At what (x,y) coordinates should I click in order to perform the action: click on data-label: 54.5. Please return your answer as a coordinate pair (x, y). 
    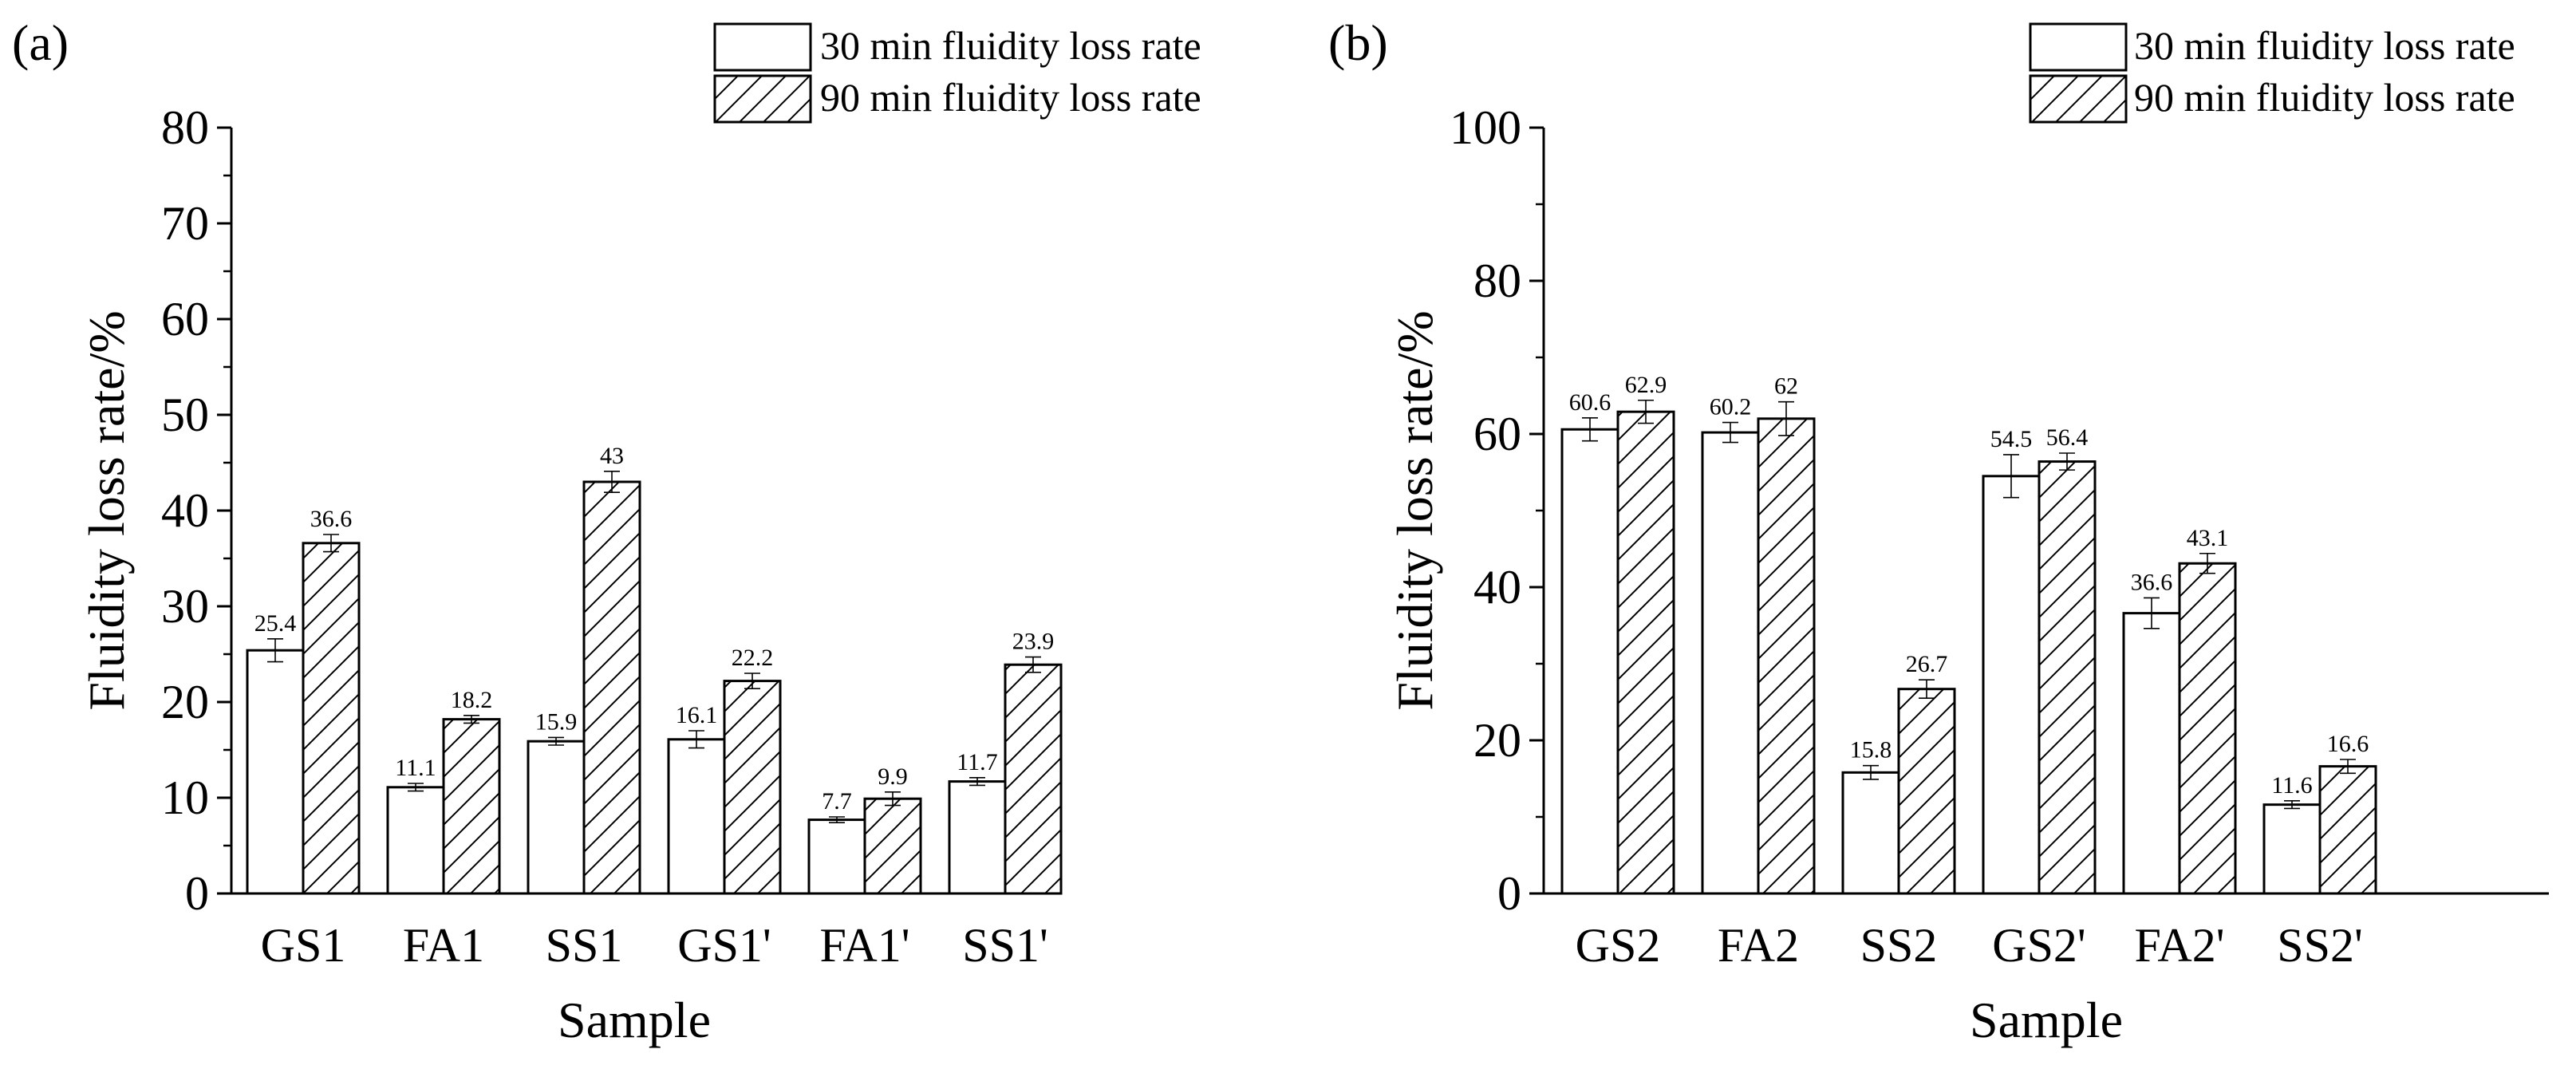
    Looking at the image, I should click on (2011, 439).